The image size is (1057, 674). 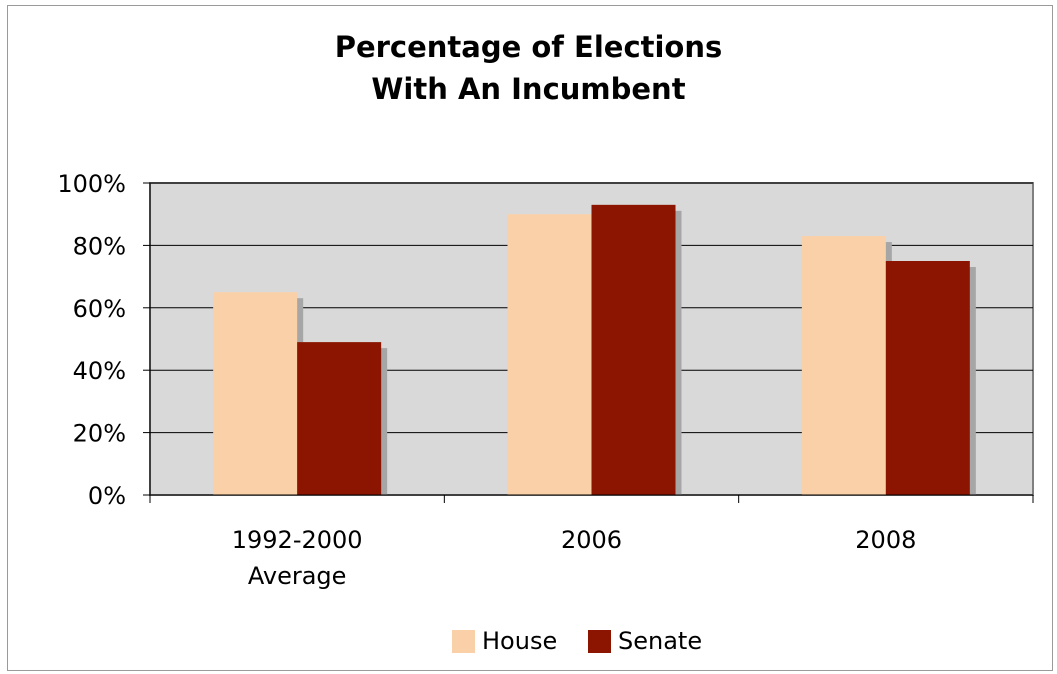 I want to click on y-tick-label-1: 20%, so click(x=99, y=434).